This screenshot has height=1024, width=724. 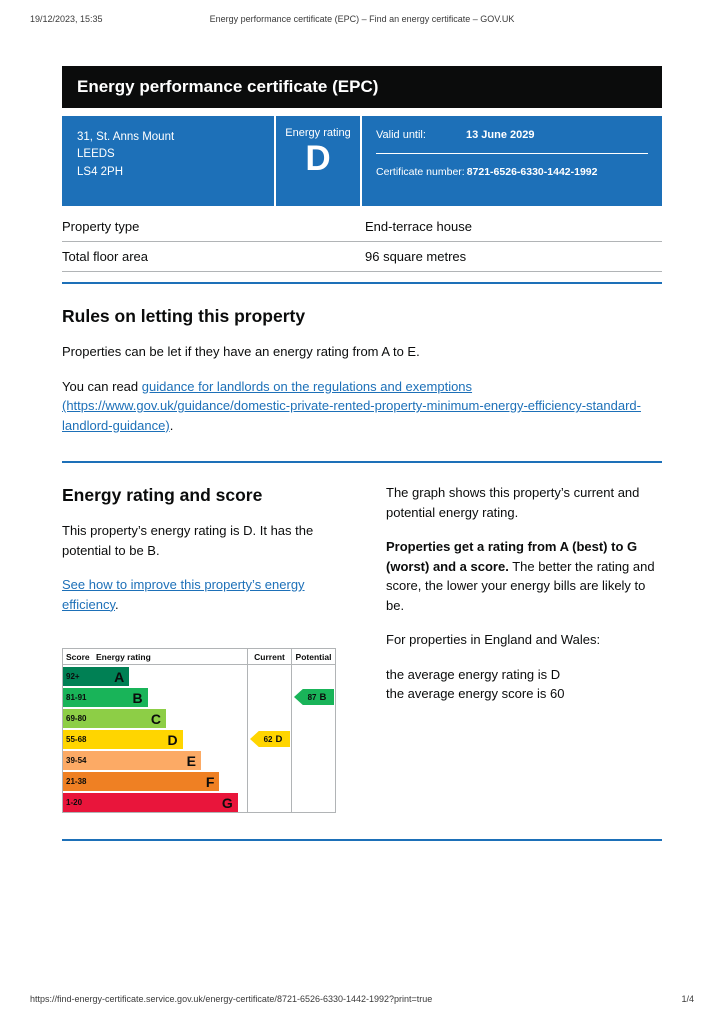 What do you see at coordinates (323, 697) in the screenshot?
I see `potential-rating-letter: B` at bounding box center [323, 697].